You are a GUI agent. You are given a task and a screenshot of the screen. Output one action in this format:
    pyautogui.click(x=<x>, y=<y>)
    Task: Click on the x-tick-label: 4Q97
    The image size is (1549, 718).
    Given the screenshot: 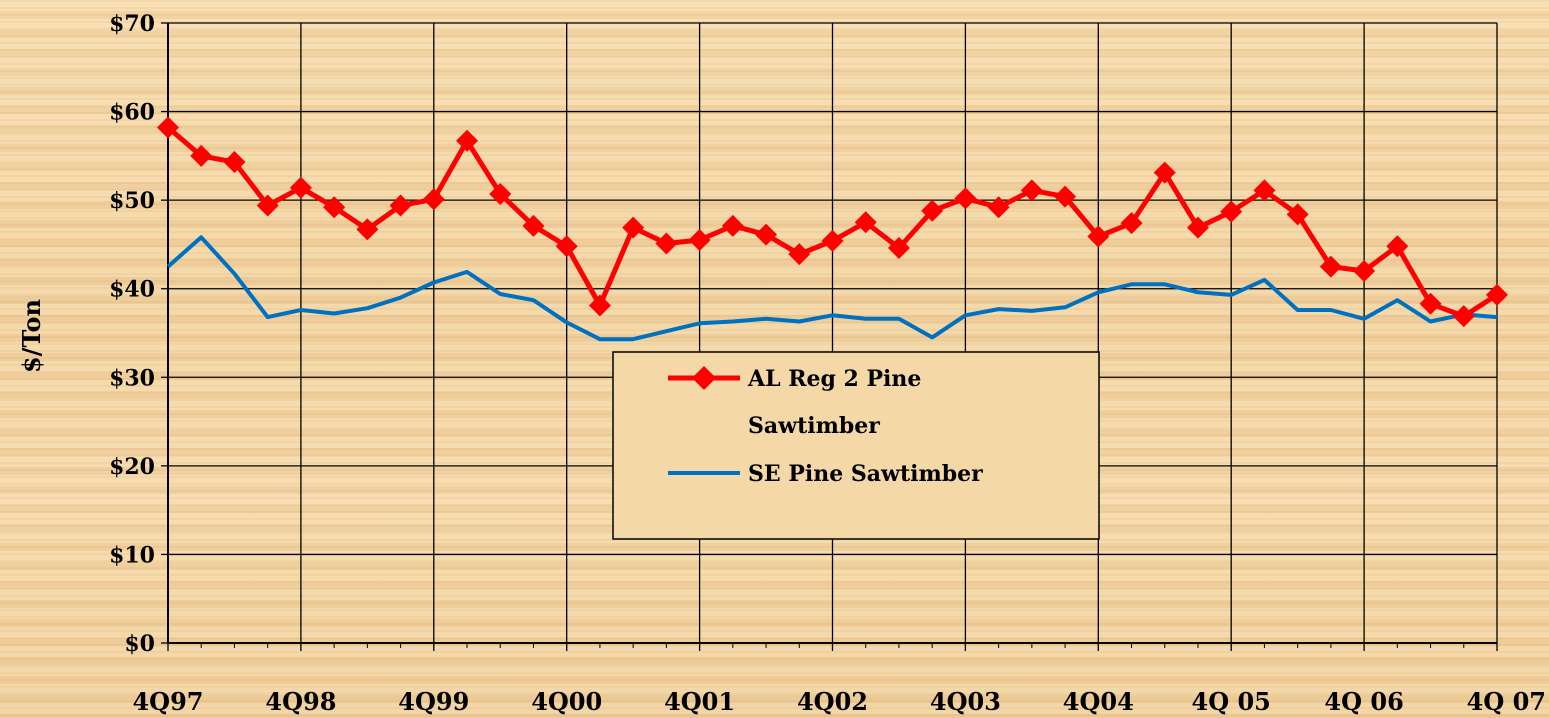 What is the action you would take?
    pyautogui.click(x=167, y=701)
    